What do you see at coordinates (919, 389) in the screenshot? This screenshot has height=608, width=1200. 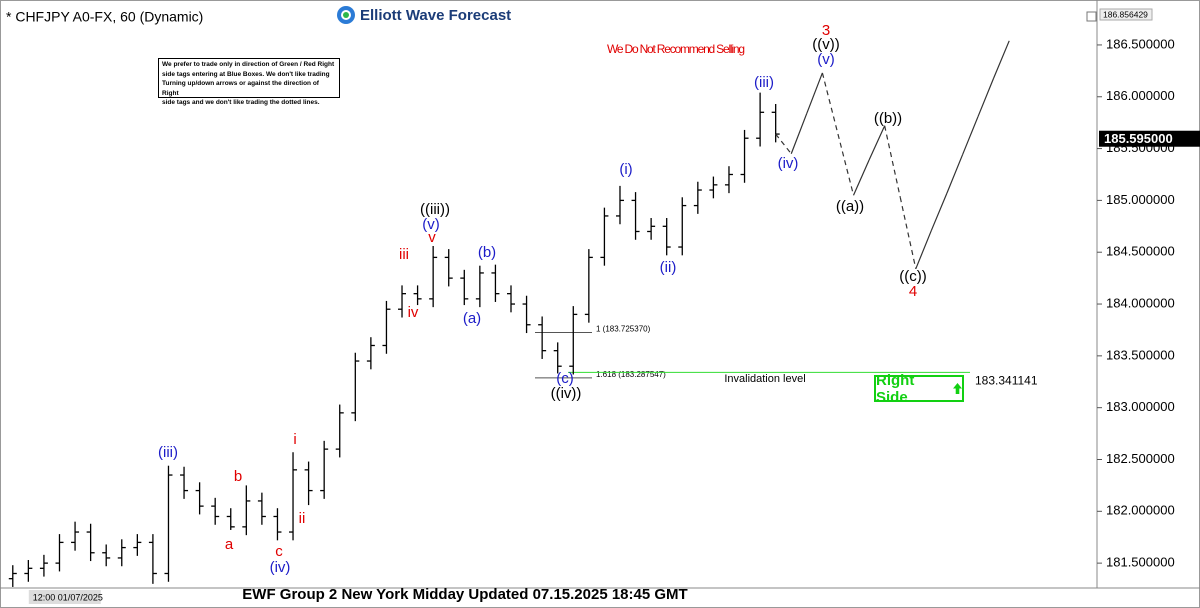 I see `right-side-tag: Right Side` at bounding box center [919, 389].